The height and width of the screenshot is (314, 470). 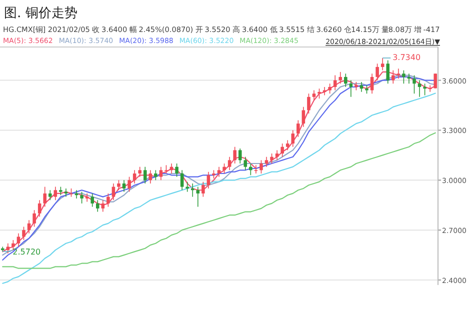 I want to click on title: 图. 铜价走势, so click(x=41, y=13).